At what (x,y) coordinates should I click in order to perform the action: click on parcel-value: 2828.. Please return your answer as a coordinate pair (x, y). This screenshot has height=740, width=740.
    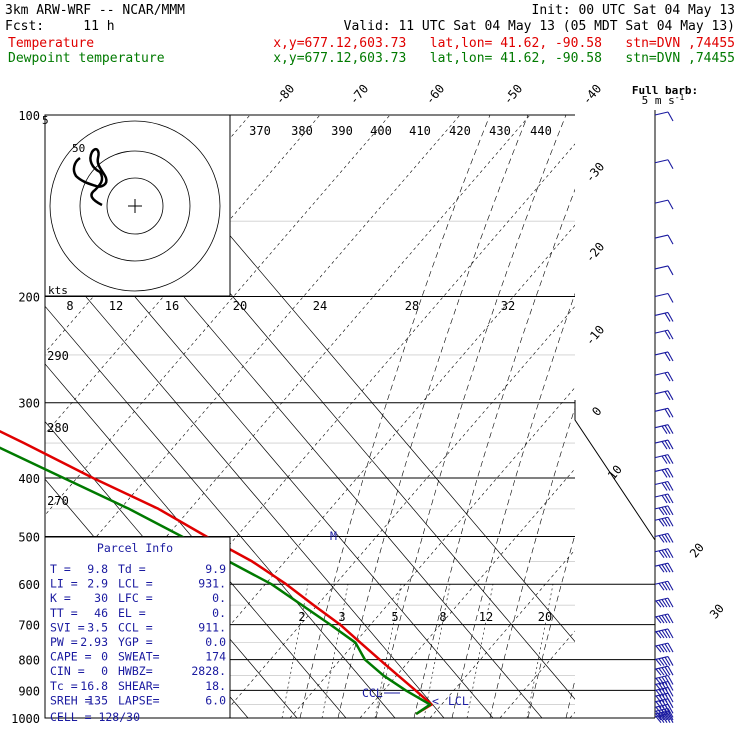
    Looking at the image, I should click on (208, 671).